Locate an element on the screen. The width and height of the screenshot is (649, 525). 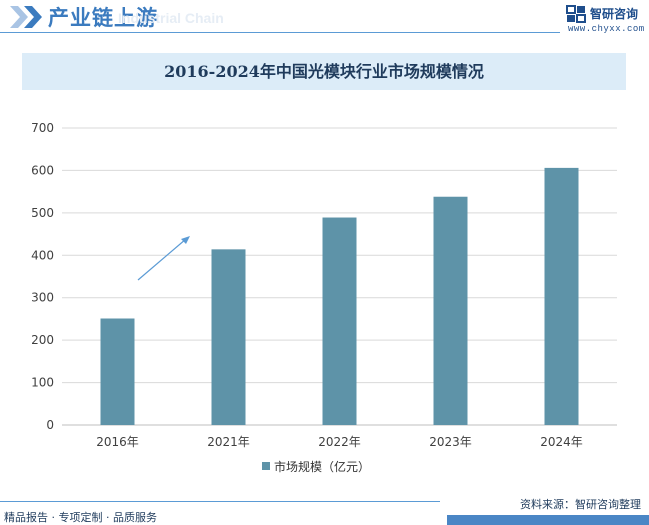
chart-legend: 市场规模（亿元） is located at coordinates (316, 466).